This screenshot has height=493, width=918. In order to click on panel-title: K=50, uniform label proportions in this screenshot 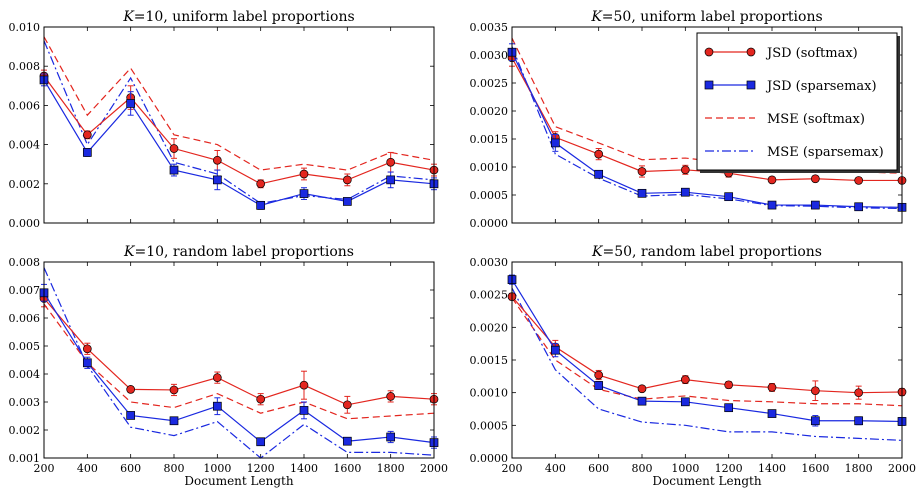, I will do `click(706, 17)`.